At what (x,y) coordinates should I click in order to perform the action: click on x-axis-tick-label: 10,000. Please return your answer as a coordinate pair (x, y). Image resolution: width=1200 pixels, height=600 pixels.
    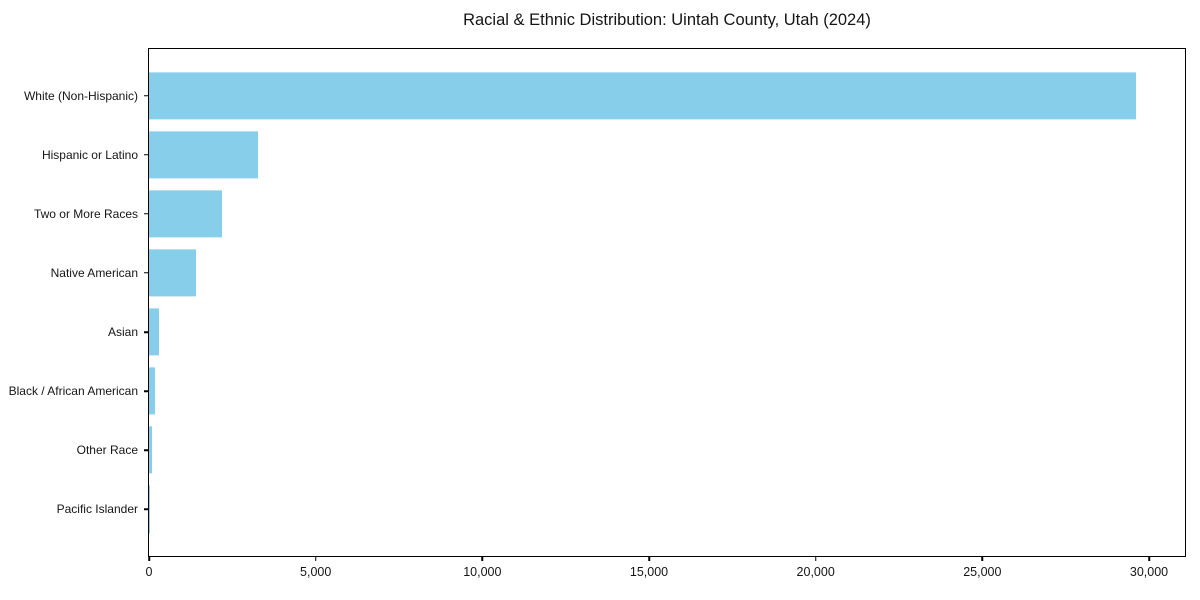
    Looking at the image, I should click on (482, 572).